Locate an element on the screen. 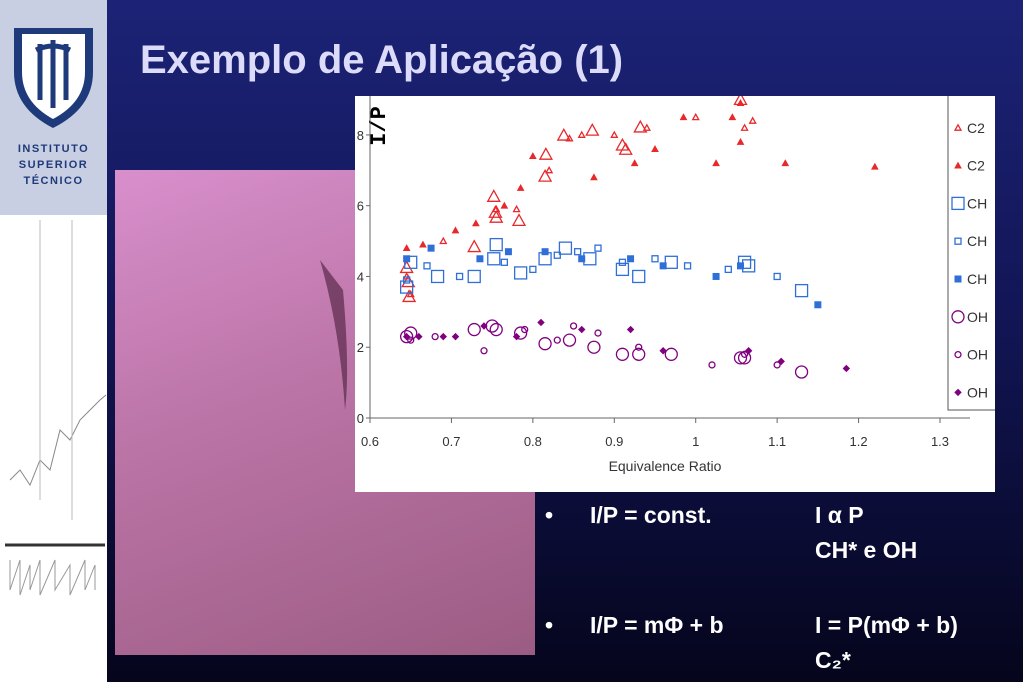 The width and height of the screenshot is (1023, 682). legend-box is located at coordinates (971, 253).